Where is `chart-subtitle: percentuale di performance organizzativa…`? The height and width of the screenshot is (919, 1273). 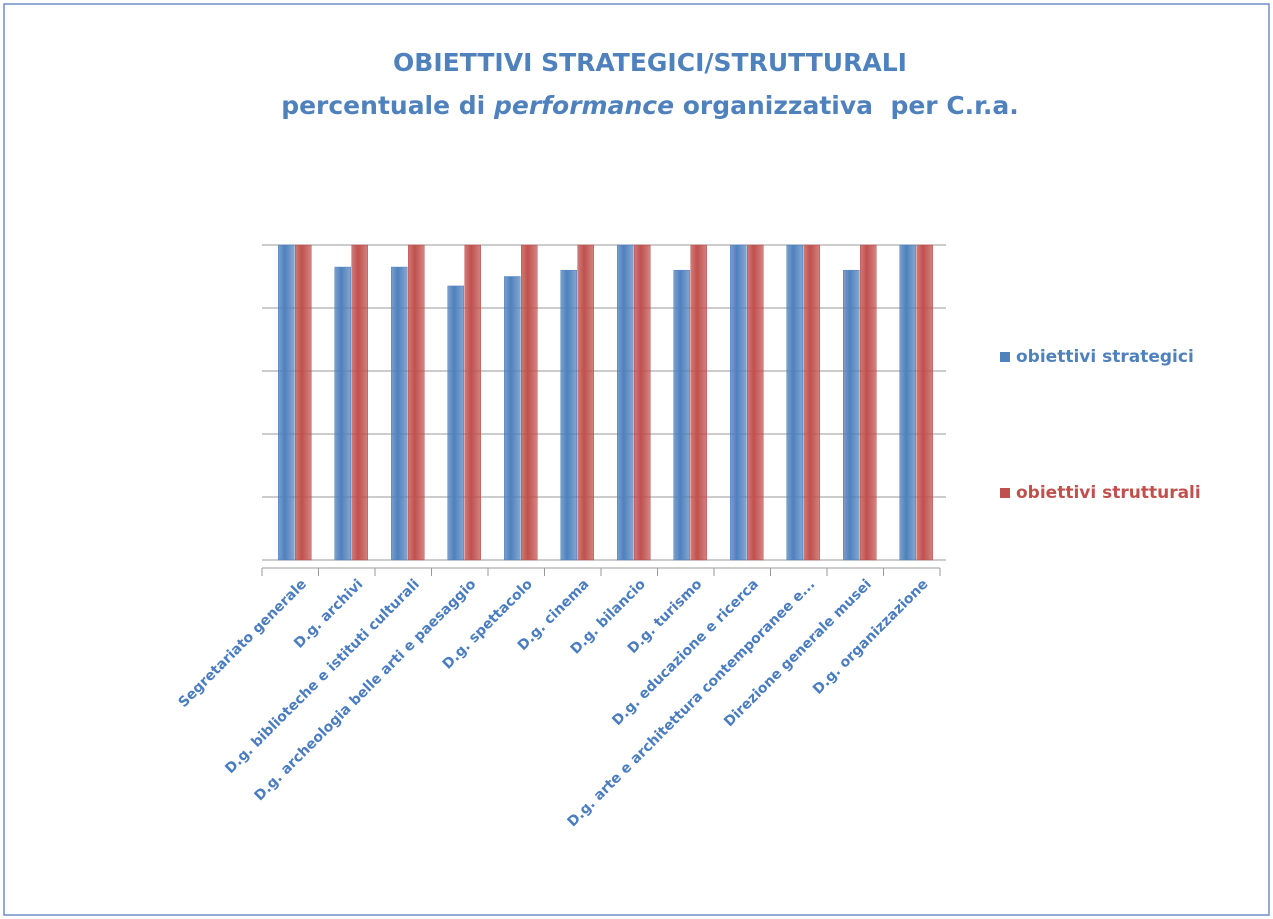 chart-subtitle: percentuale di performance organizzativa… is located at coordinates (650, 105).